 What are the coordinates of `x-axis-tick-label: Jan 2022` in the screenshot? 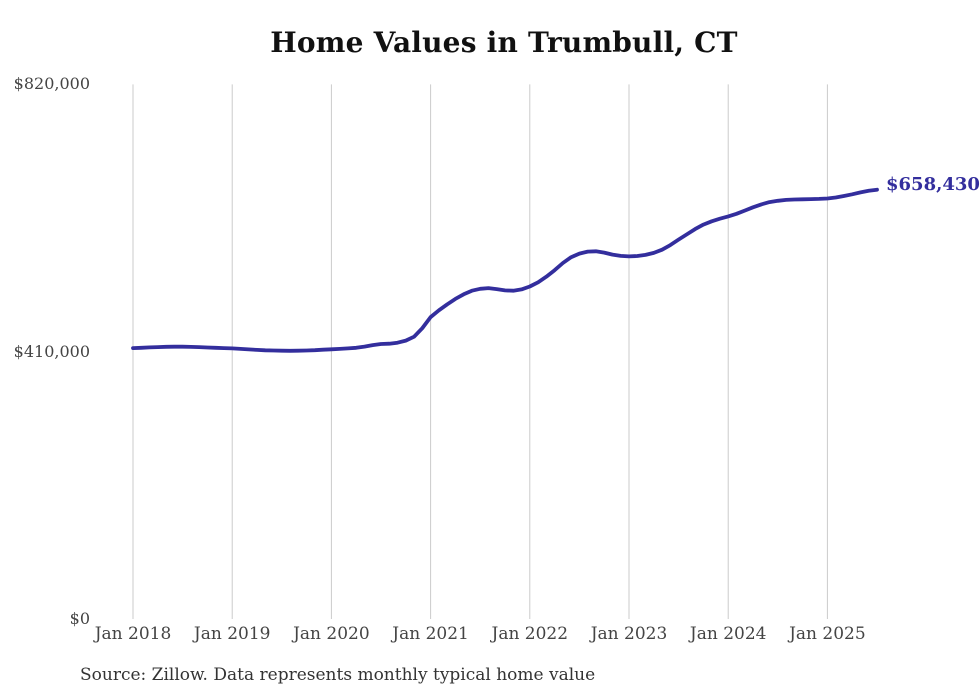 It's located at (530, 634).